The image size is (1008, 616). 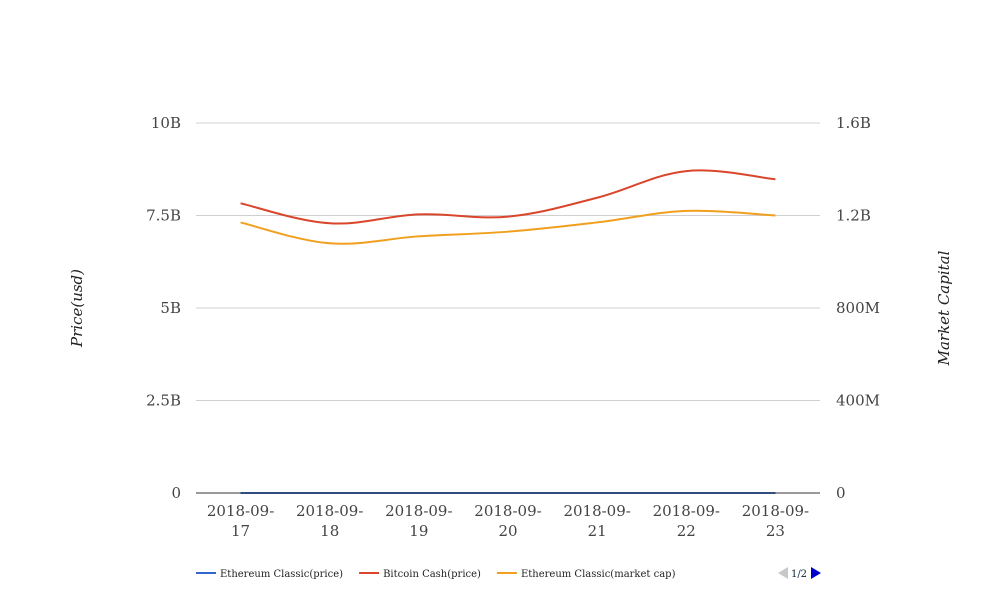 I want to click on right-tick-label: 0, so click(x=841, y=493).